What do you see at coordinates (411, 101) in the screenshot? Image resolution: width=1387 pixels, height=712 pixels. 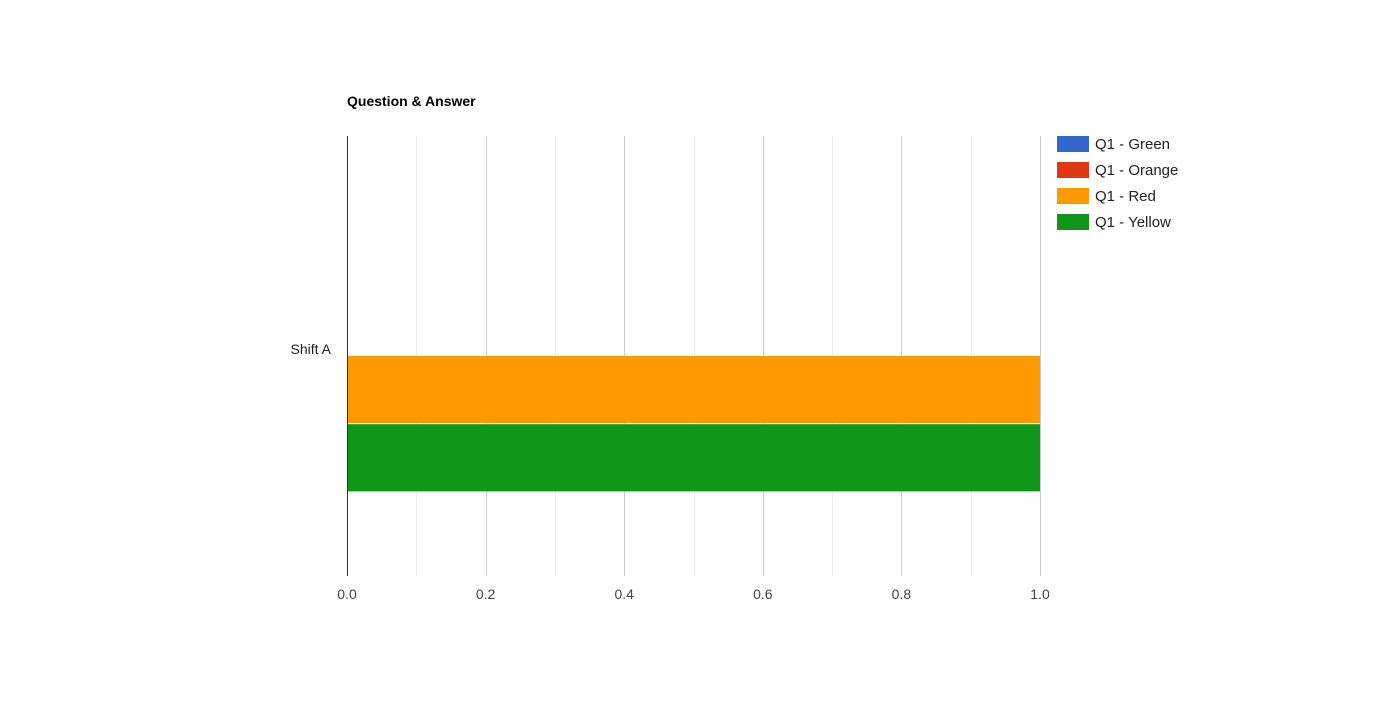 I see `chart-title: Question & Answer` at bounding box center [411, 101].